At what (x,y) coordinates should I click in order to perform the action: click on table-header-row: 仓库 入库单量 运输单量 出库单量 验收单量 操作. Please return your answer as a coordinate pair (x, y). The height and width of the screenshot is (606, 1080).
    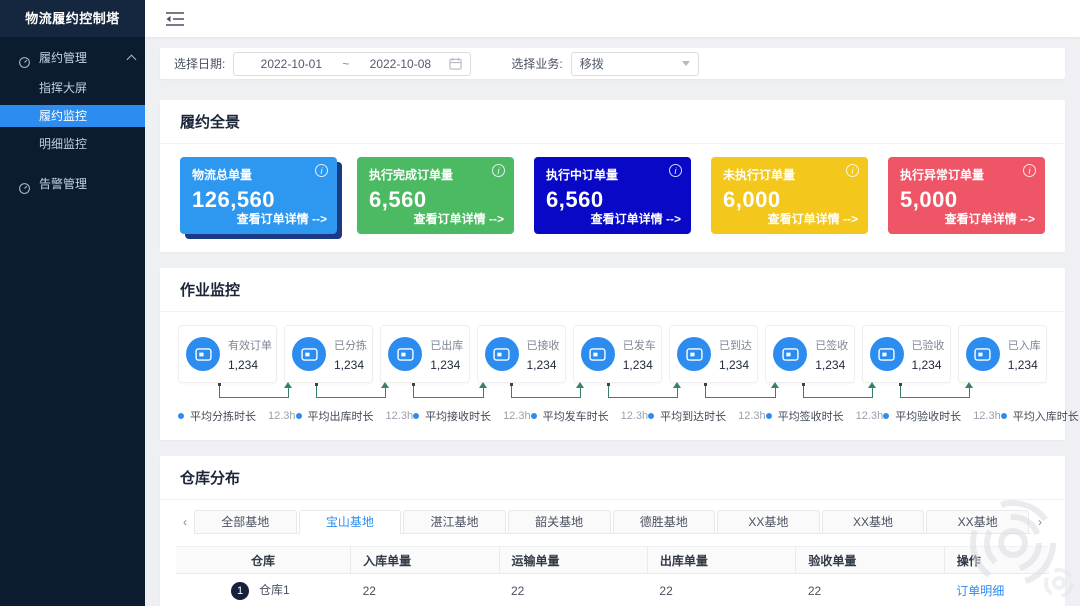
    Looking at the image, I should click on (612, 560).